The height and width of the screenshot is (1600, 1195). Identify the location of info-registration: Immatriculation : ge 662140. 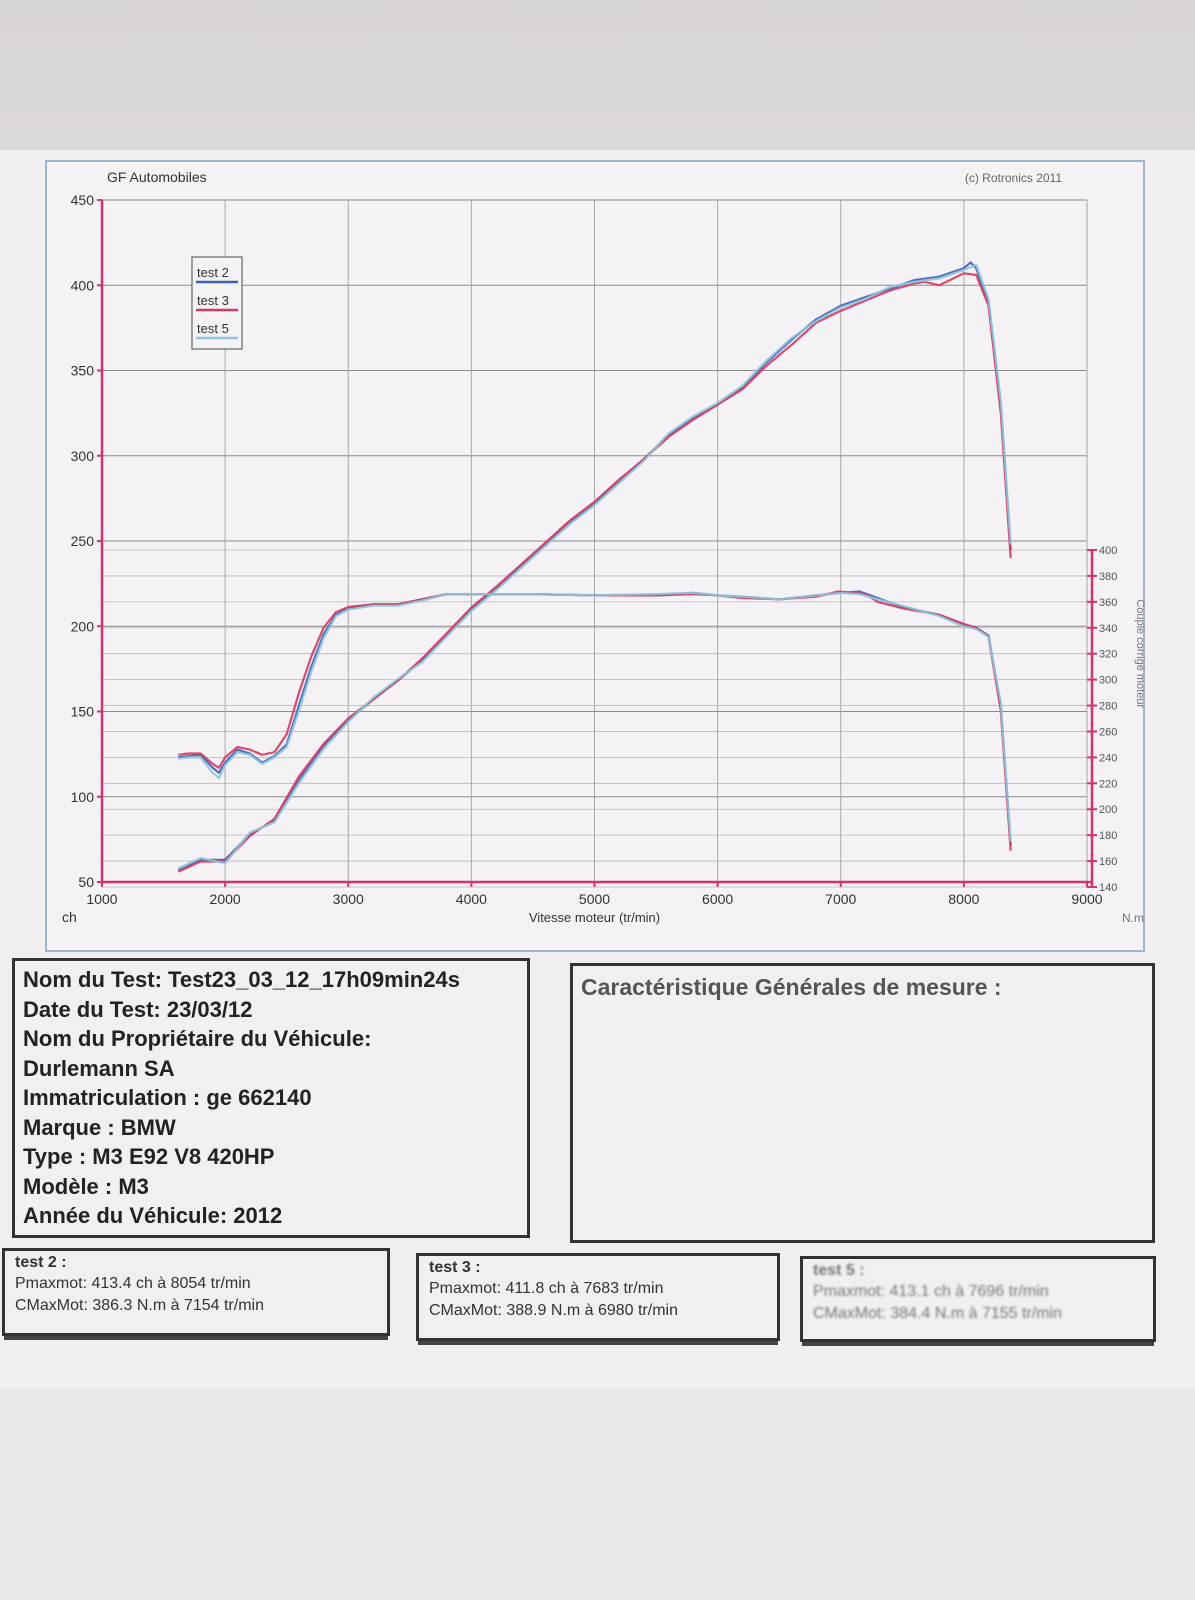
(167, 1097).